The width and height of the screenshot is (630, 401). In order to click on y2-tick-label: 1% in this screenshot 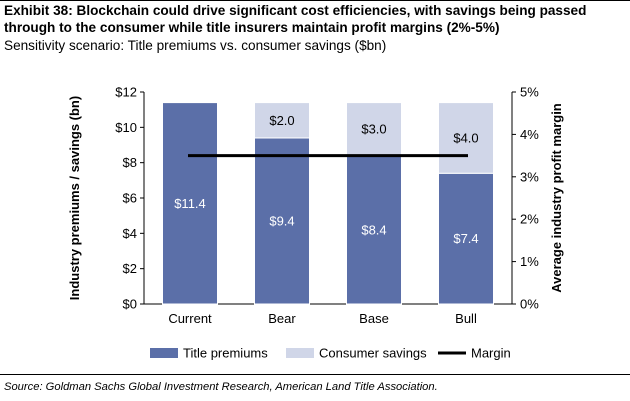, I will do `click(529, 261)`.